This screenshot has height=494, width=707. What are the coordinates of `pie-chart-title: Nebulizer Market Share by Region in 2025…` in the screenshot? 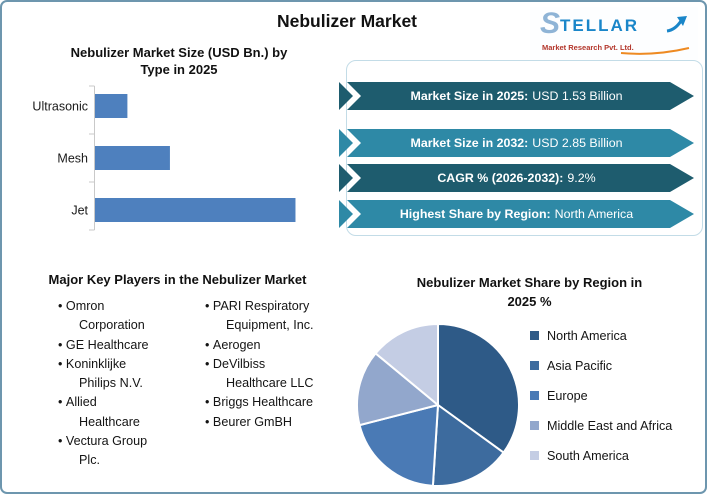 It's located at (529, 292).